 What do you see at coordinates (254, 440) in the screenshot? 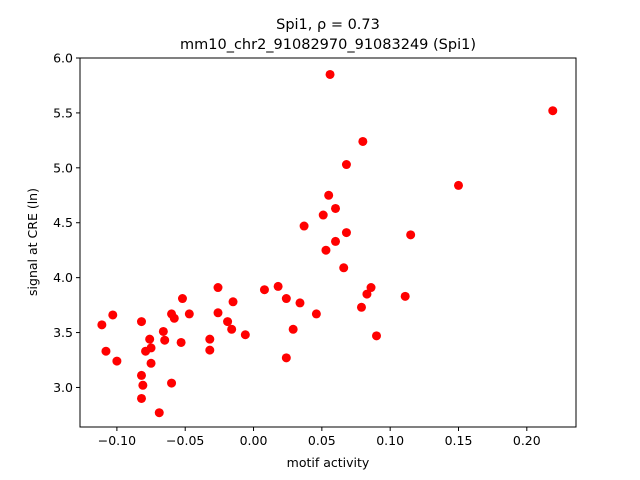
I see `x-tick-label: 0.00` at bounding box center [254, 440].